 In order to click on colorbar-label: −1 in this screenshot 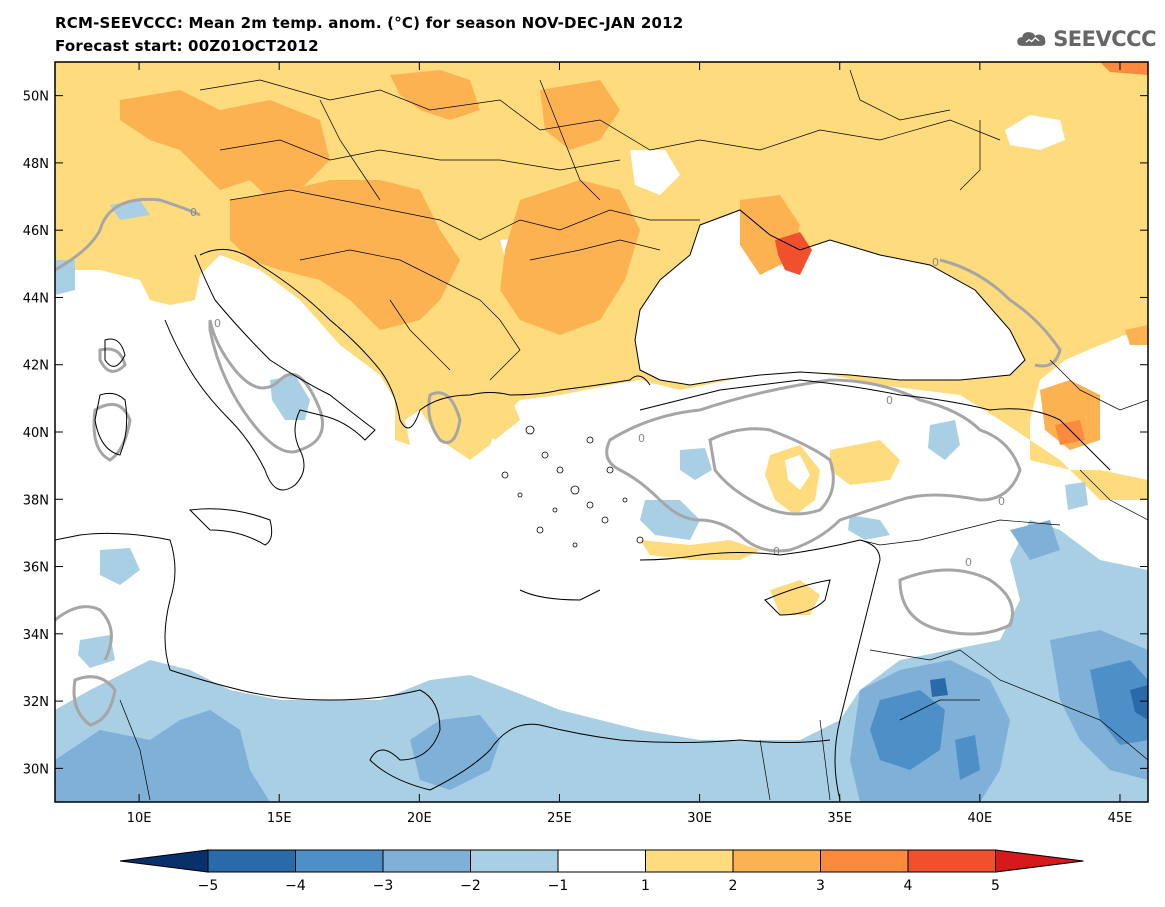, I will do `click(558, 886)`.